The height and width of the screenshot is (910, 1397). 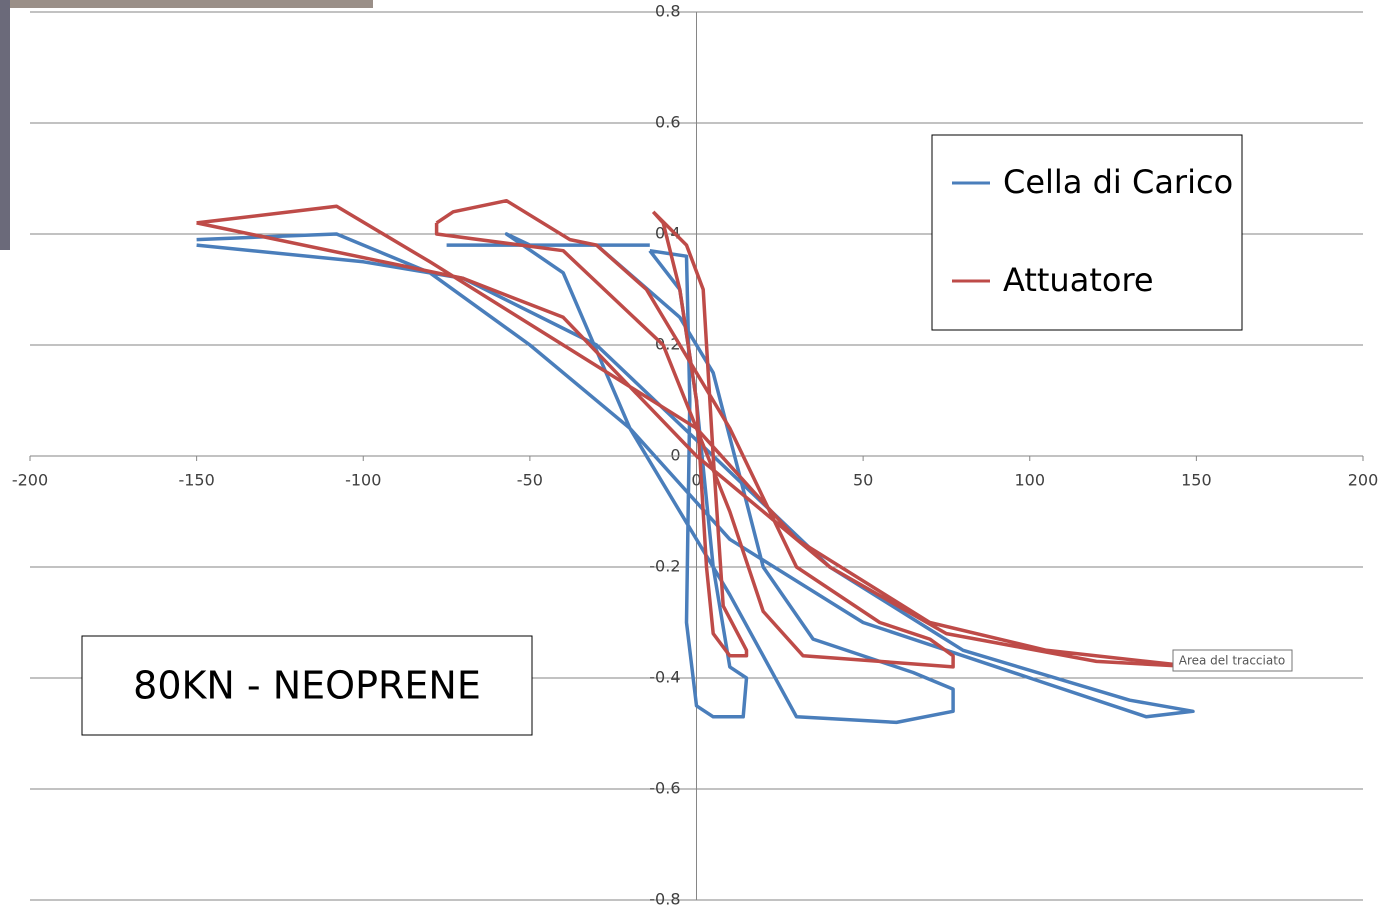 I want to click on y-tick-label: -0.6, so click(x=664, y=788).